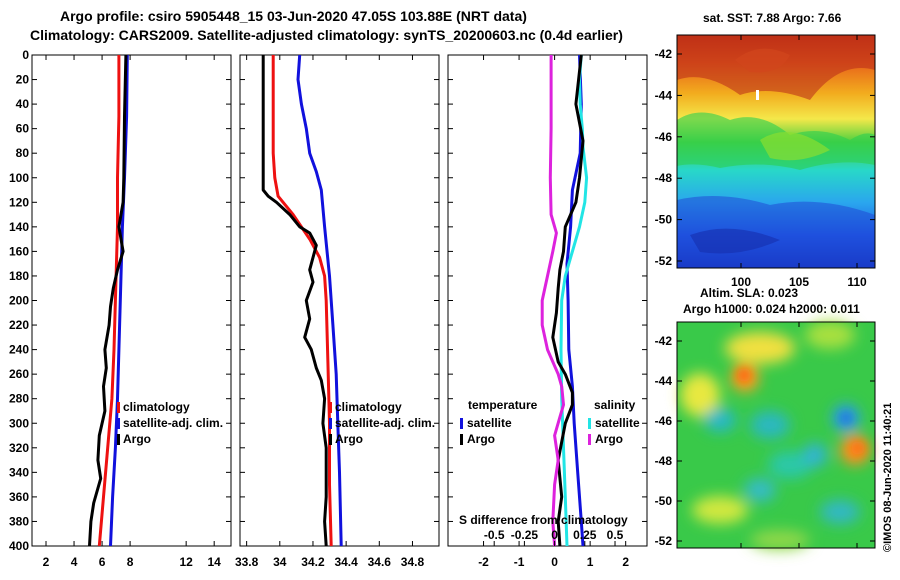 This screenshot has width=900, height=580. I want to click on series-climatology, so click(109, 300).